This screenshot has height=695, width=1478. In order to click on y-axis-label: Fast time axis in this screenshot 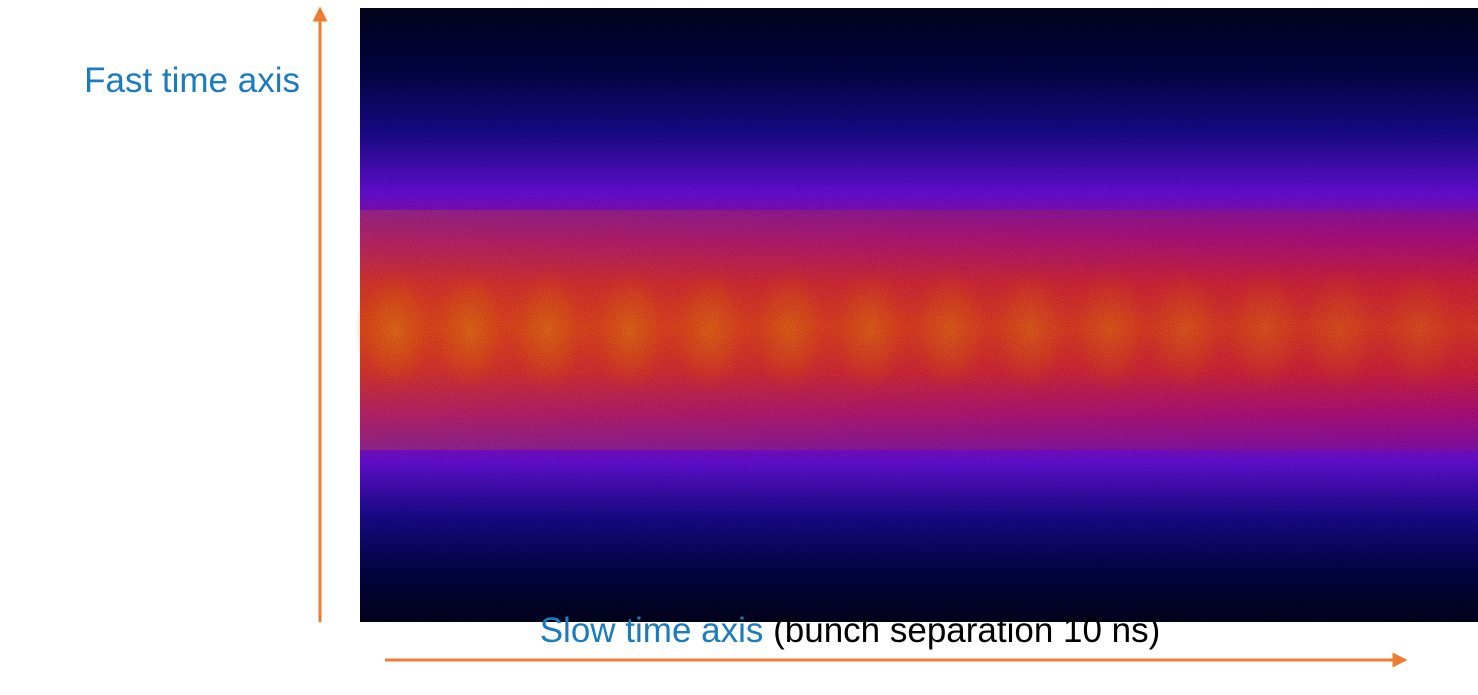, I will do `click(192, 80)`.